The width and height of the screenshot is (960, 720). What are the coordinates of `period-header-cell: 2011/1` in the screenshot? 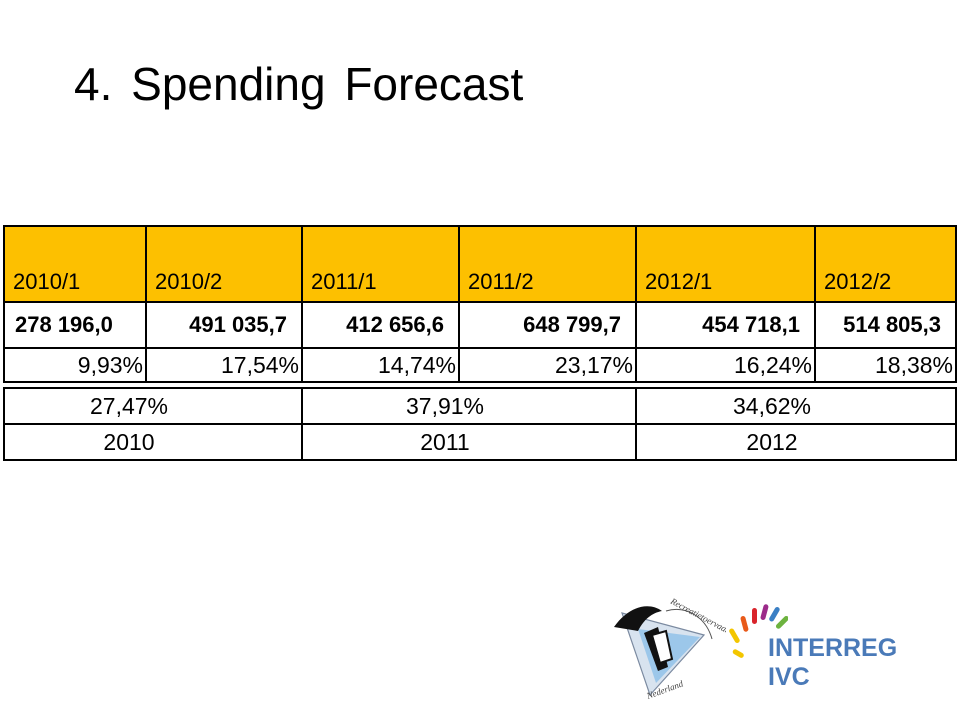 It's located at (380, 264).